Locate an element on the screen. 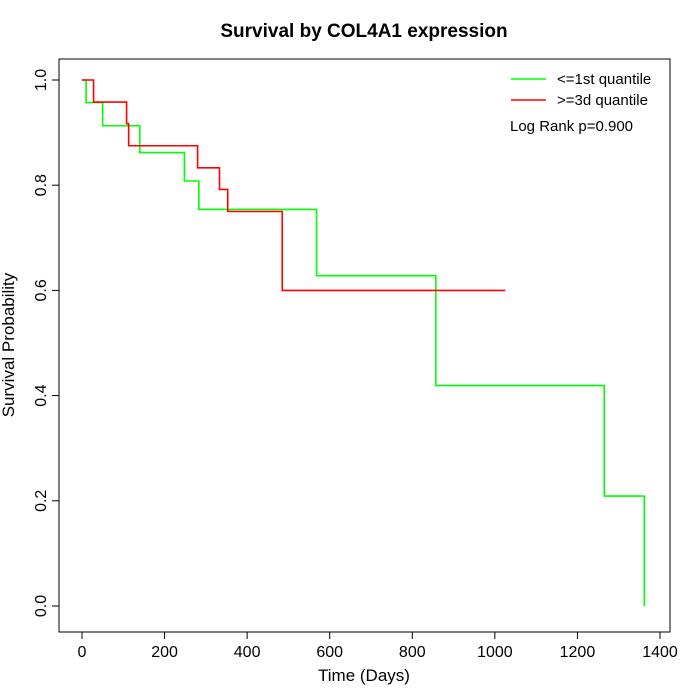 The image size is (700, 700). y-tick-label: 0.6 is located at coordinates (41, 290).